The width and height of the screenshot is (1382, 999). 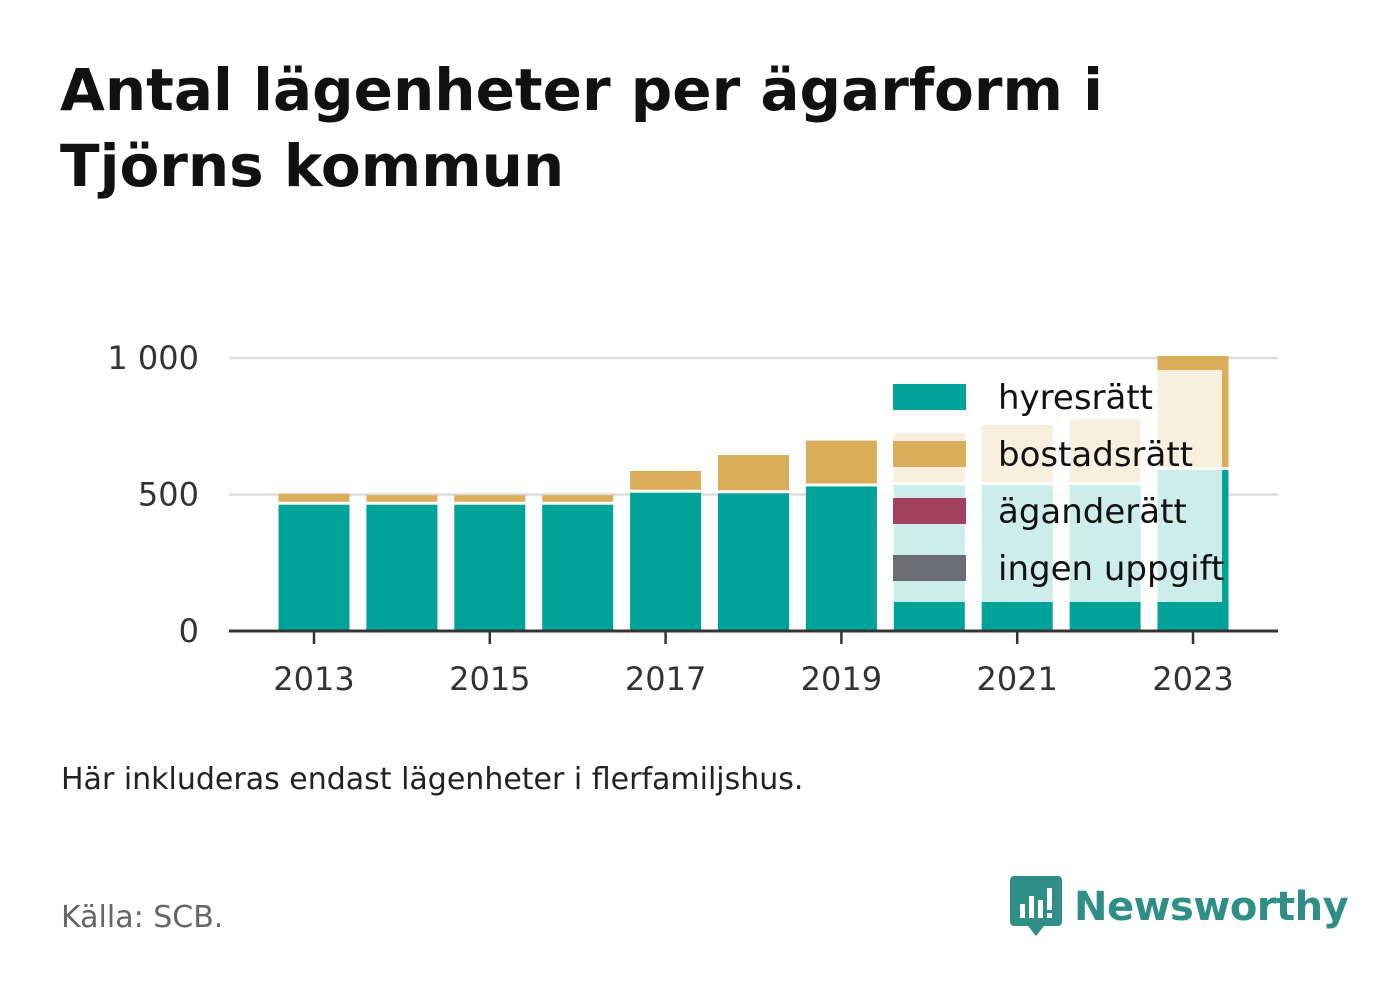 I want to click on y-tick-label: 1 000, so click(x=153, y=358).